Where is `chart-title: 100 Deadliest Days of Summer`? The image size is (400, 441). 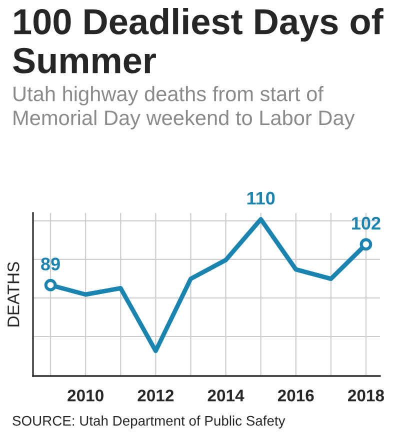
chart-title: 100 Deadliest Days of Summer is located at coordinates (198, 41).